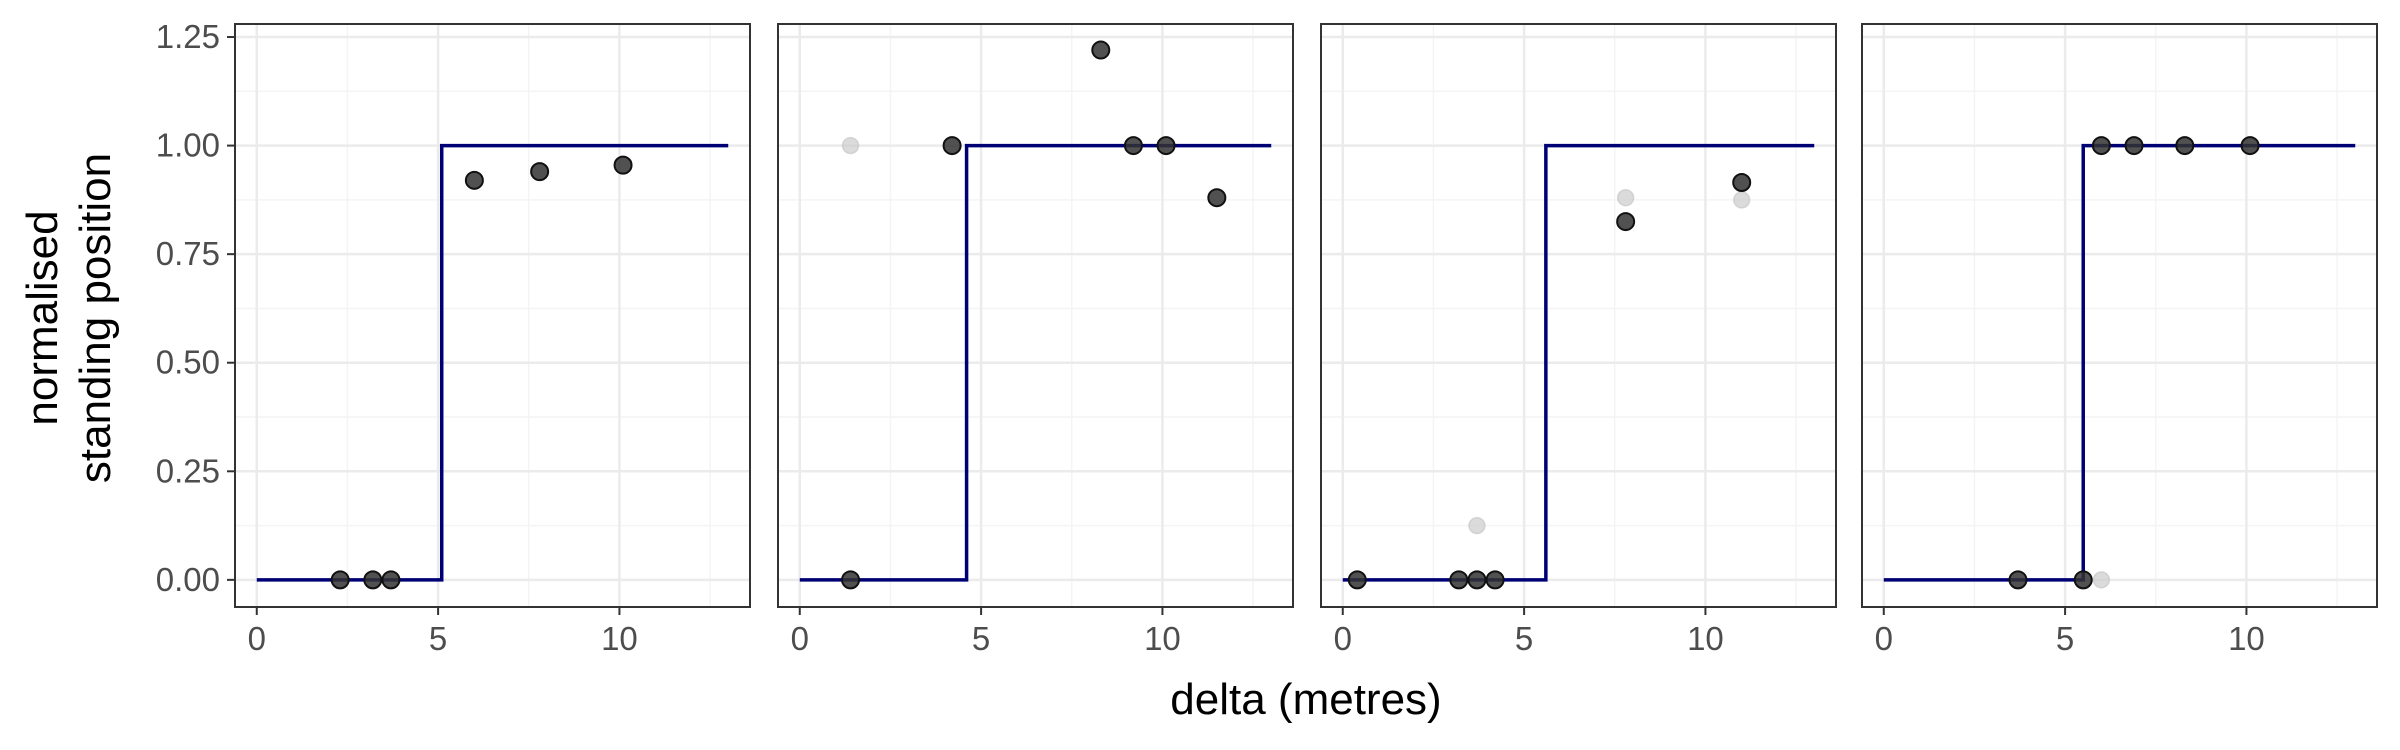  Describe the element at coordinates (188, 253) in the screenshot. I see `y-tick-label: 0.75` at that location.